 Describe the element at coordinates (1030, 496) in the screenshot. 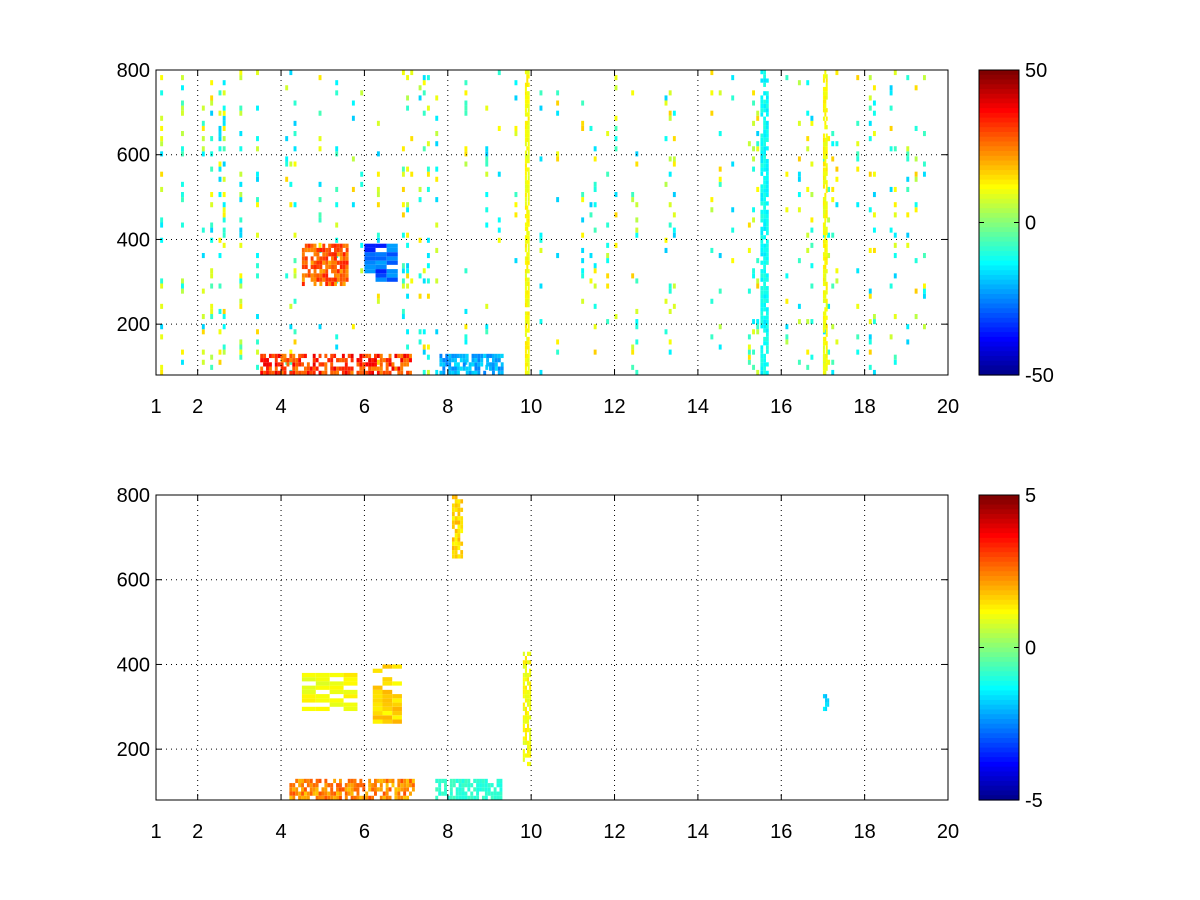

I see `colorbar-tick-label: 5` at that location.